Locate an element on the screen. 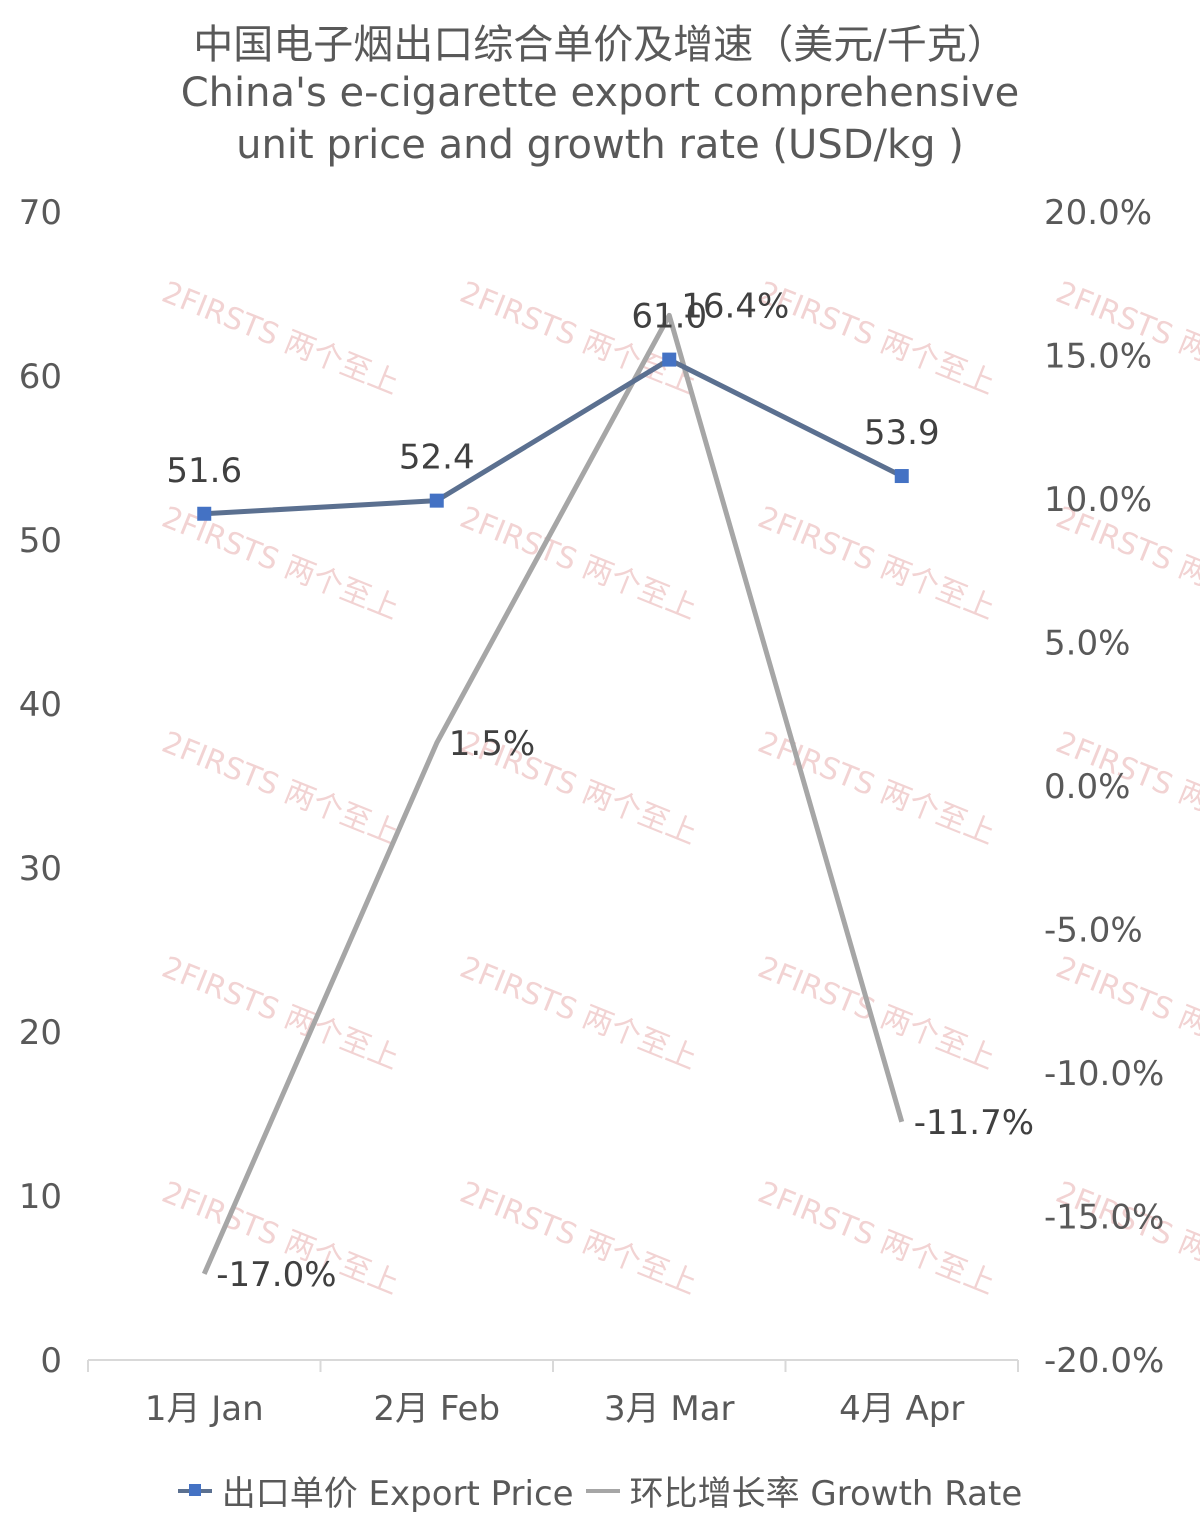  y-right-tick-label: 0.0% is located at coordinates (1087, 787).